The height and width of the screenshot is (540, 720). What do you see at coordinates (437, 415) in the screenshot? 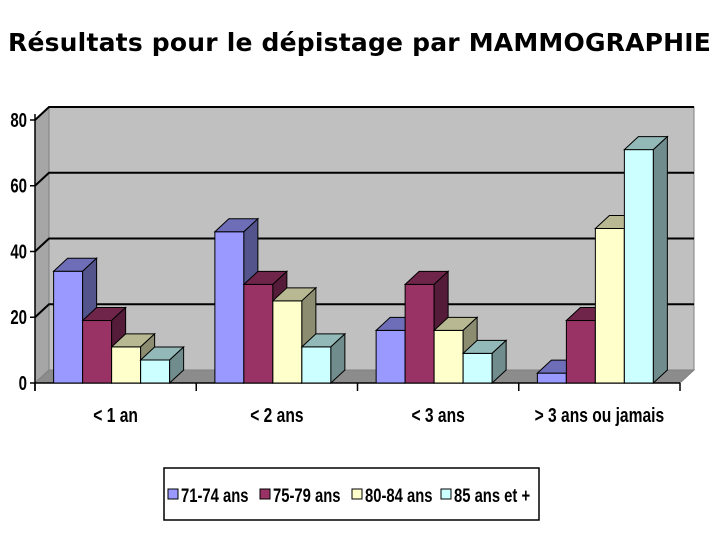
I see `x-category-label: < 3 ans` at bounding box center [437, 415].